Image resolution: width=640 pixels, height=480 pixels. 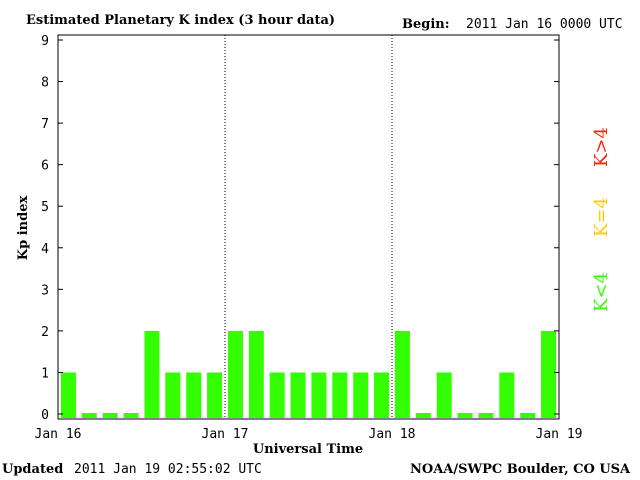 I want to click on y-tick-label: 2, so click(x=45, y=332).